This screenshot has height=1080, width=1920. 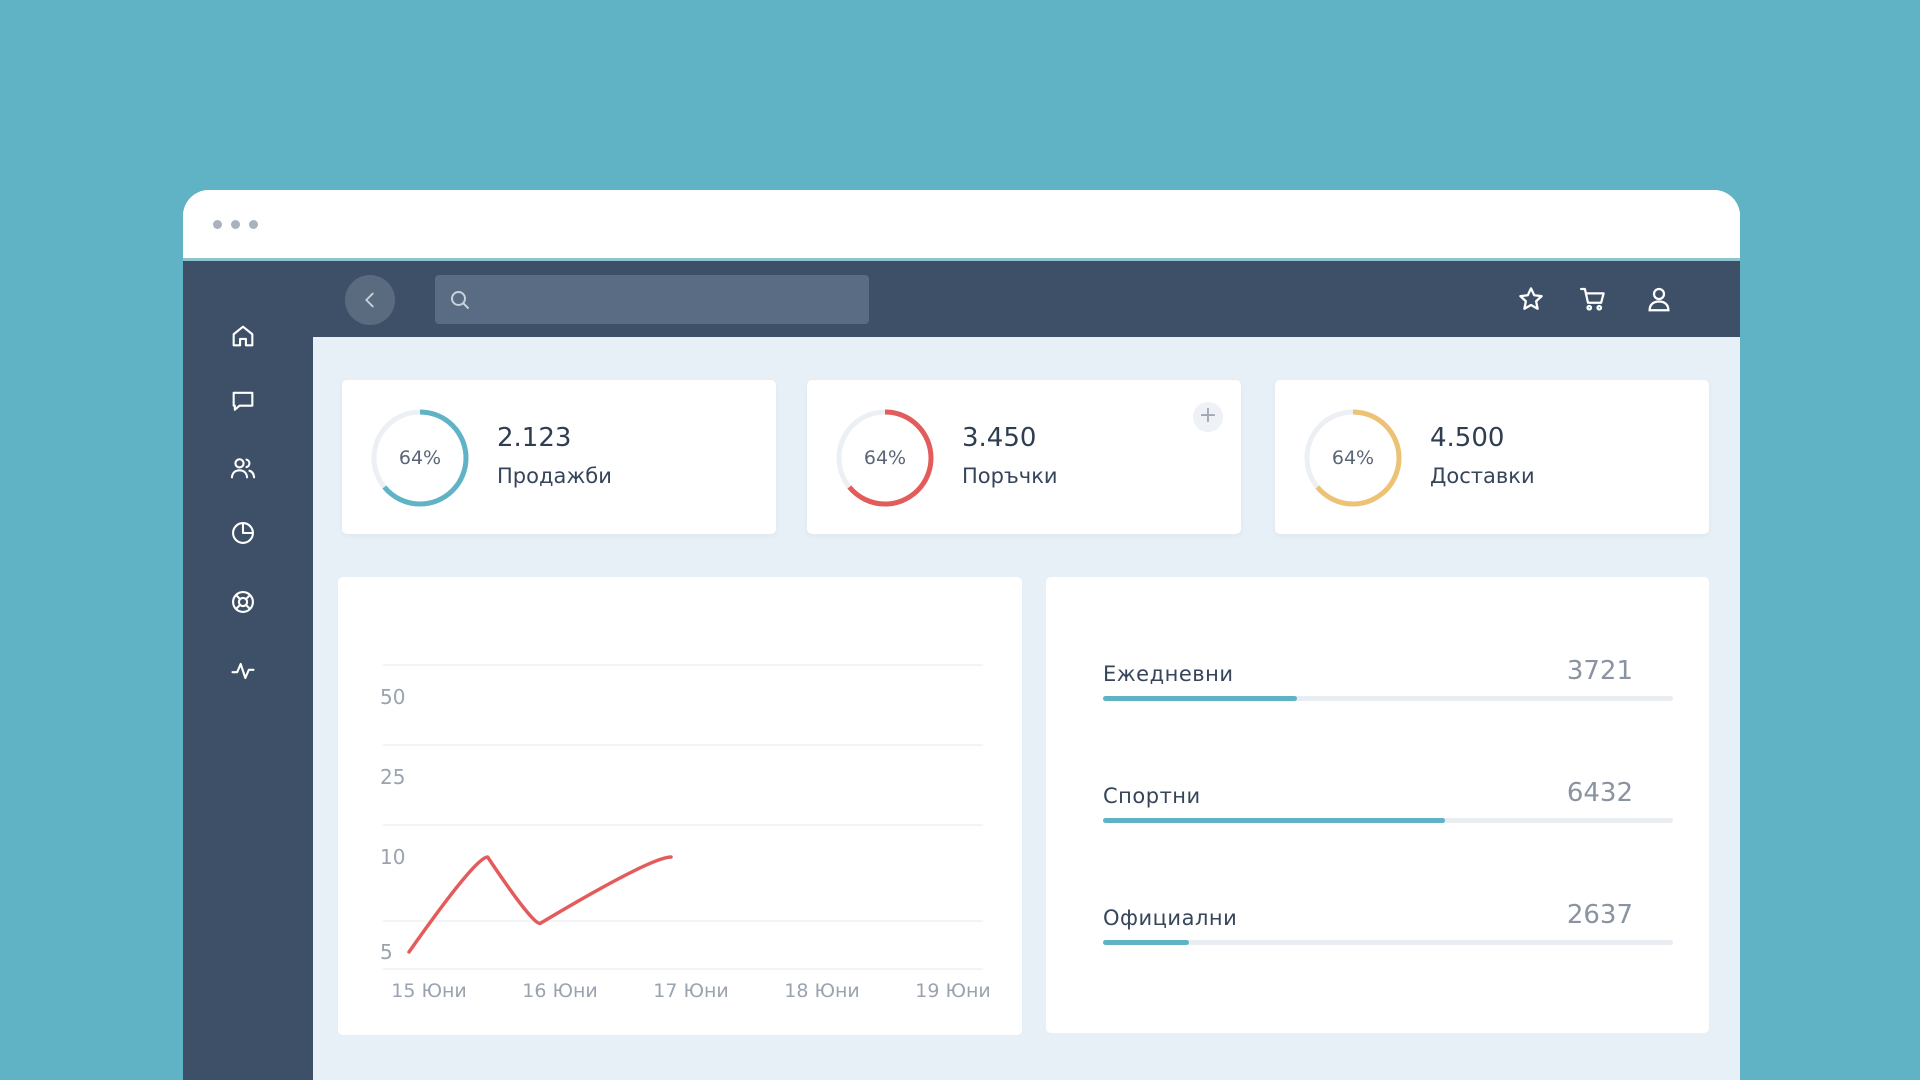 What do you see at coordinates (429, 991) in the screenshot?
I see `x-tick-label: 15 Юни` at bounding box center [429, 991].